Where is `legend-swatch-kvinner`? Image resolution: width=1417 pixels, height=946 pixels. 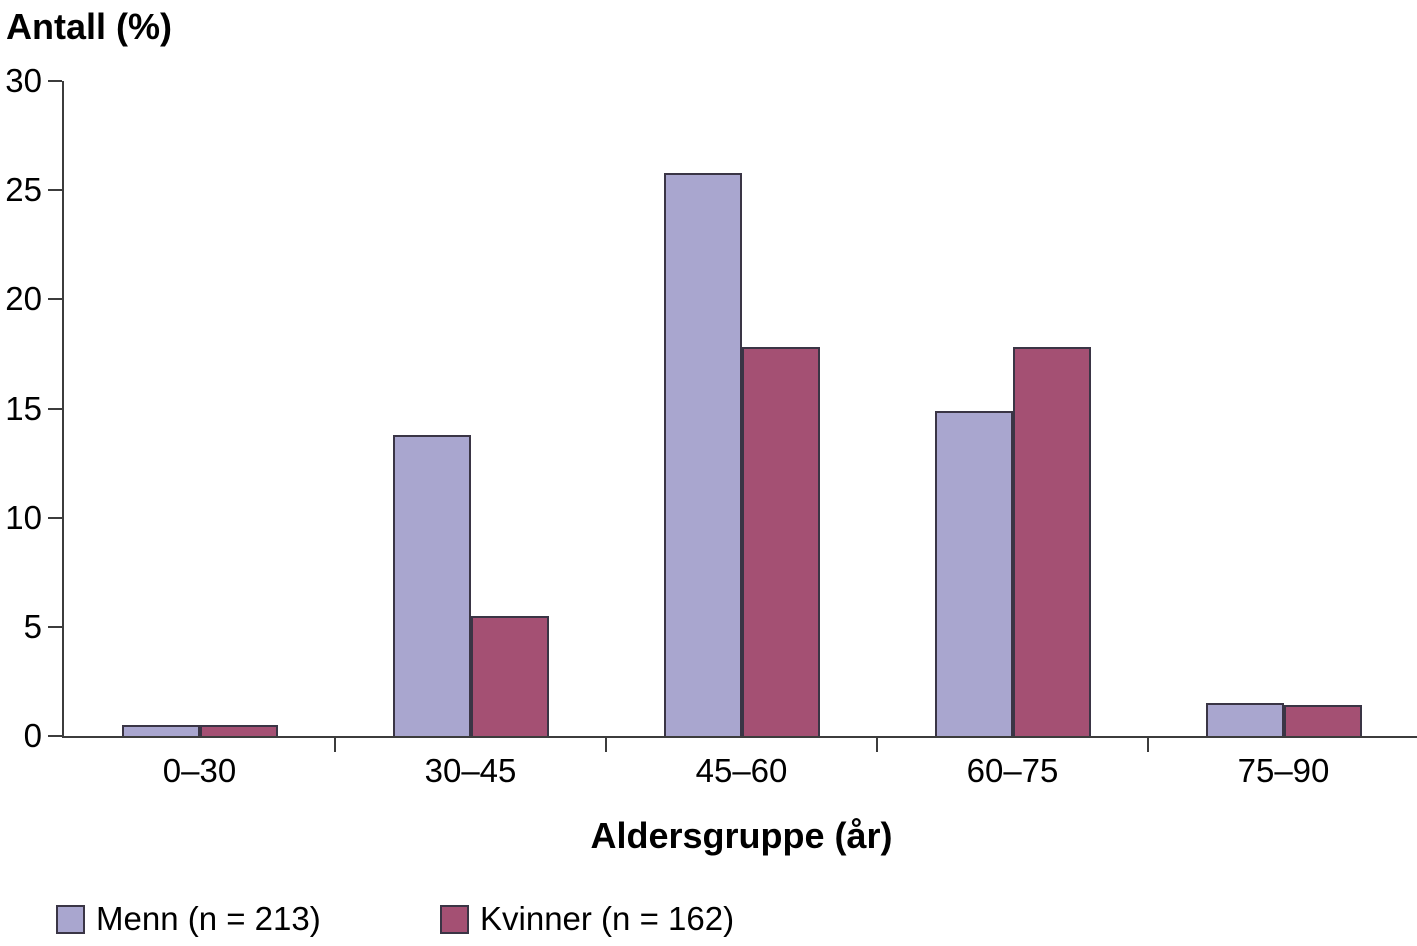 legend-swatch-kvinner is located at coordinates (454, 919).